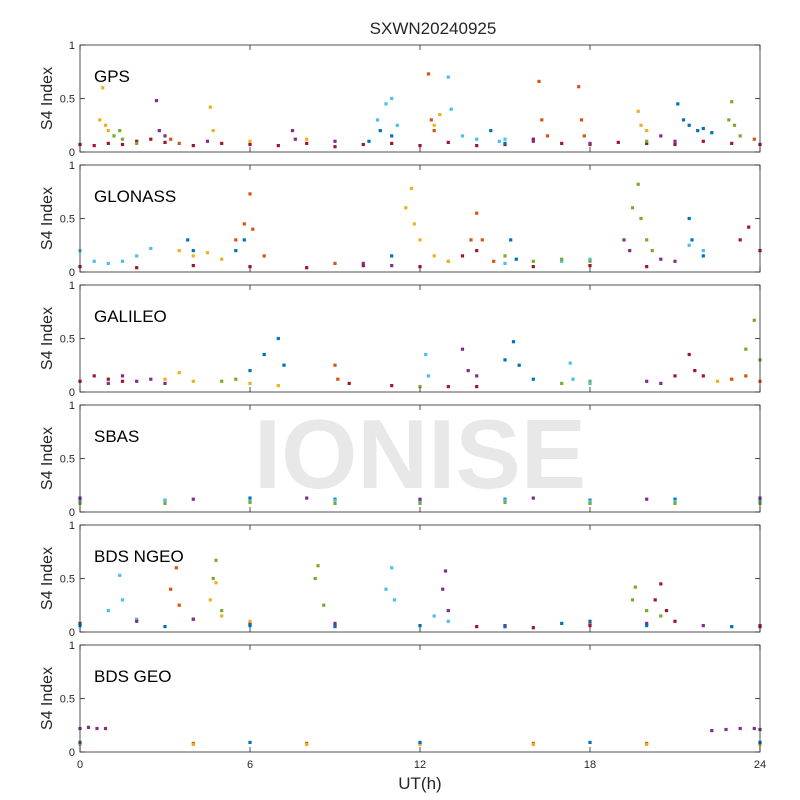 This screenshot has width=800, height=800. I want to click on plot-area, so click(420, 218).